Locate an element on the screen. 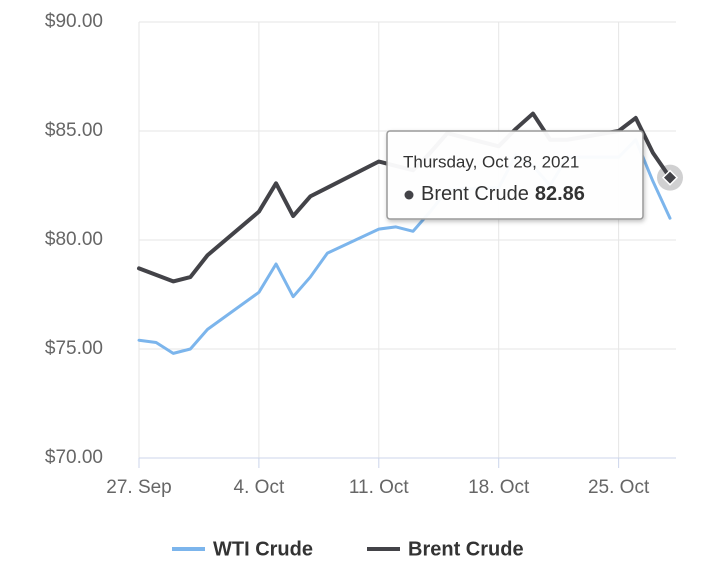 Image resolution: width=720 pixels, height=570 pixels. hover-marker is located at coordinates (670, 177).